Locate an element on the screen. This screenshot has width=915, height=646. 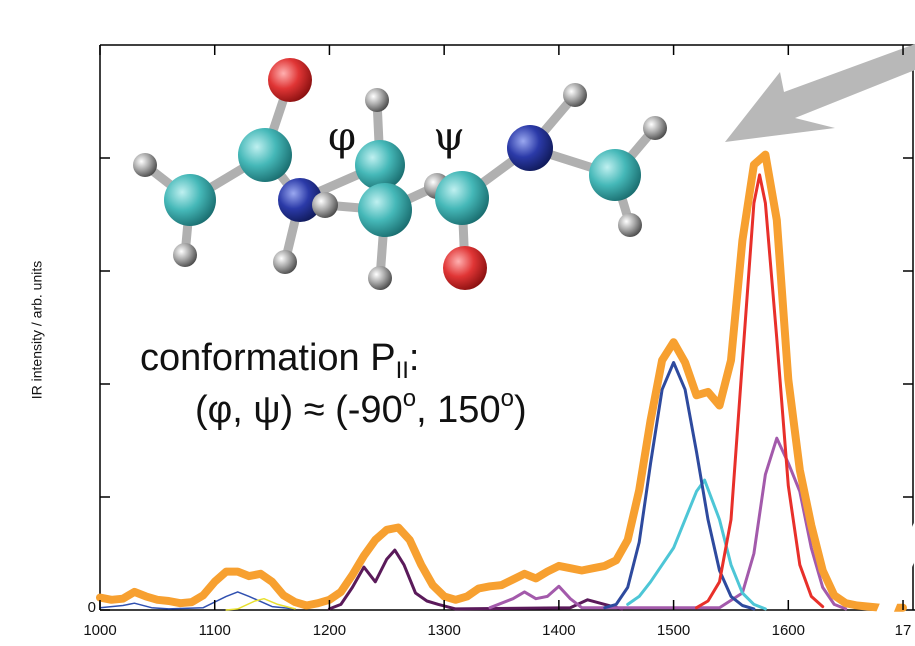
x-tick-label: 17 is located at coordinates (903, 630).